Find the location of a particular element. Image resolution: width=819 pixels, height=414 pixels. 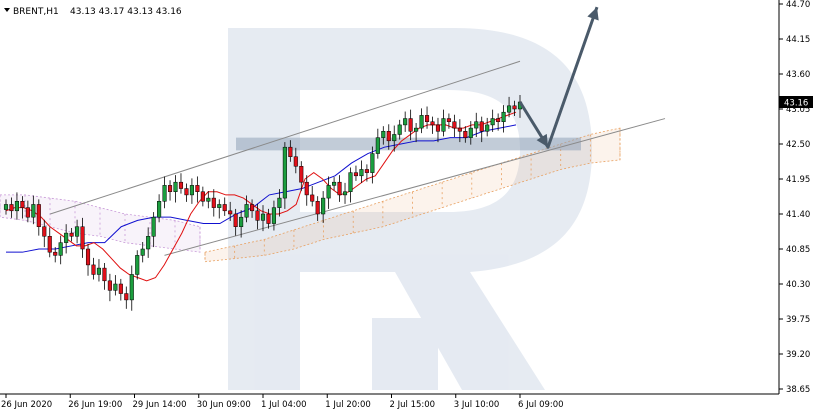

x-tick-label: 1 Jul 04:00 is located at coordinates (284, 405).